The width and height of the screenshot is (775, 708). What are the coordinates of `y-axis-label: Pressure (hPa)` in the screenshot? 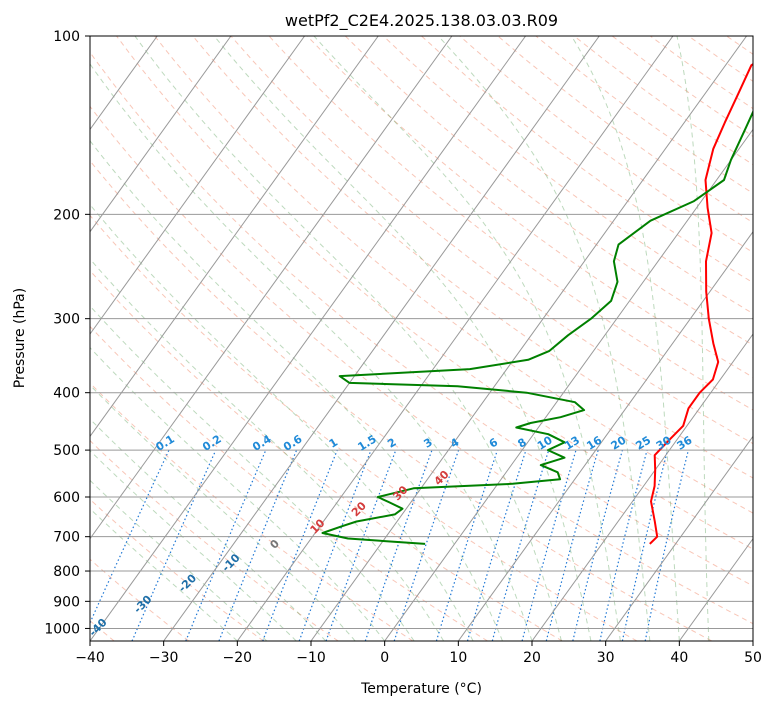 It's located at (20, 338).